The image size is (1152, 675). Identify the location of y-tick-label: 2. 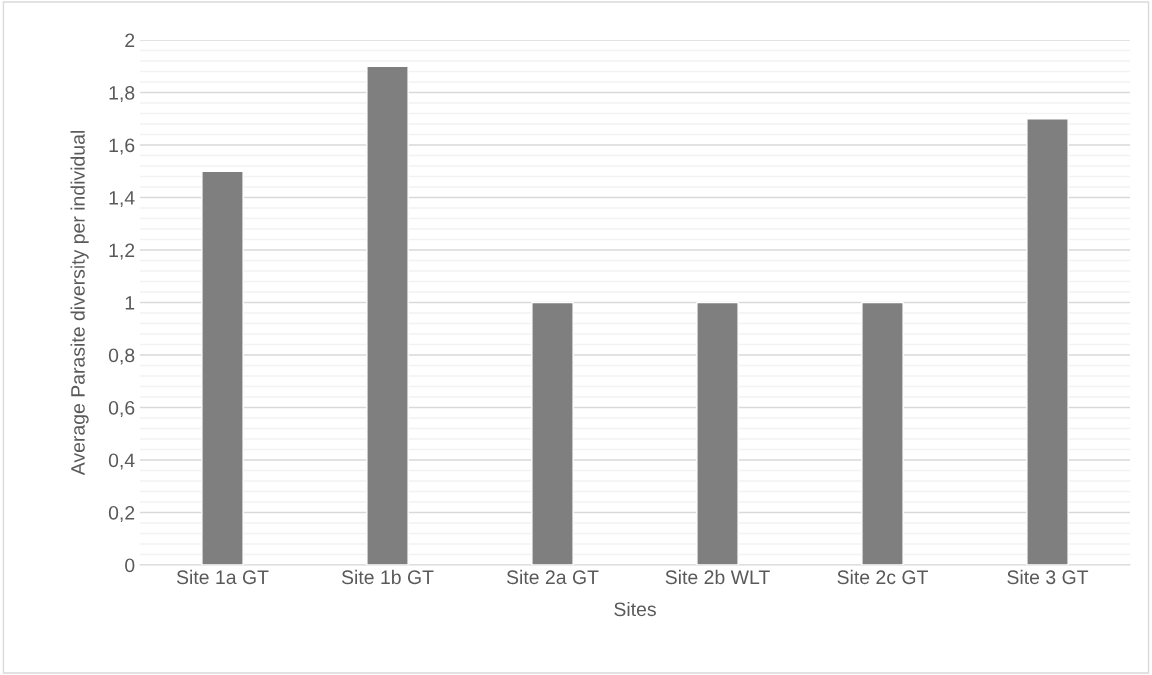
(130, 40).